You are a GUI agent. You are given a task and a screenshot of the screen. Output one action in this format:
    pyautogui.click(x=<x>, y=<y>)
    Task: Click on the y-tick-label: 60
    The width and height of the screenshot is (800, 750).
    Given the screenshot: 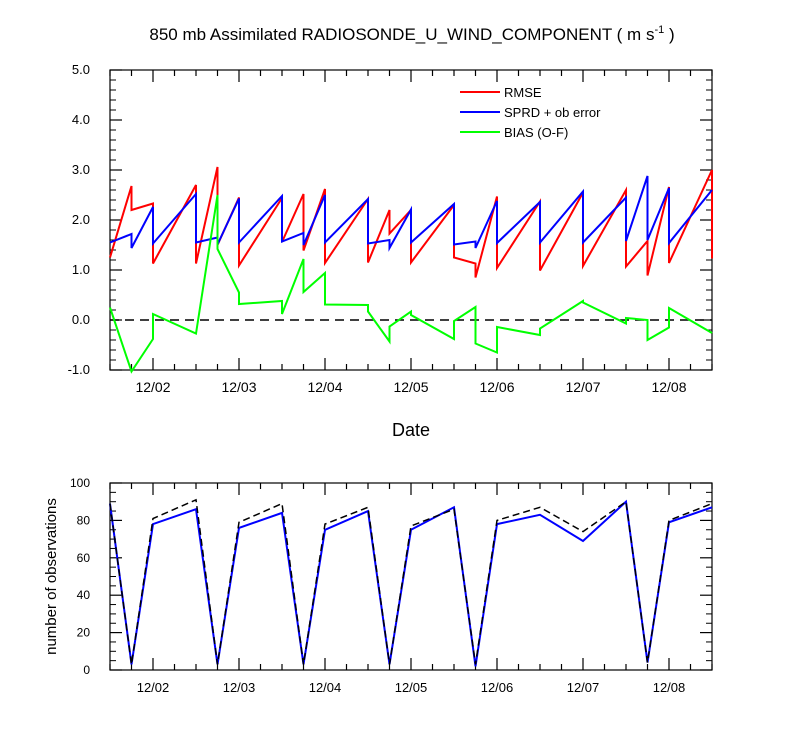 What is the action you would take?
    pyautogui.click(x=84, y=558)
    